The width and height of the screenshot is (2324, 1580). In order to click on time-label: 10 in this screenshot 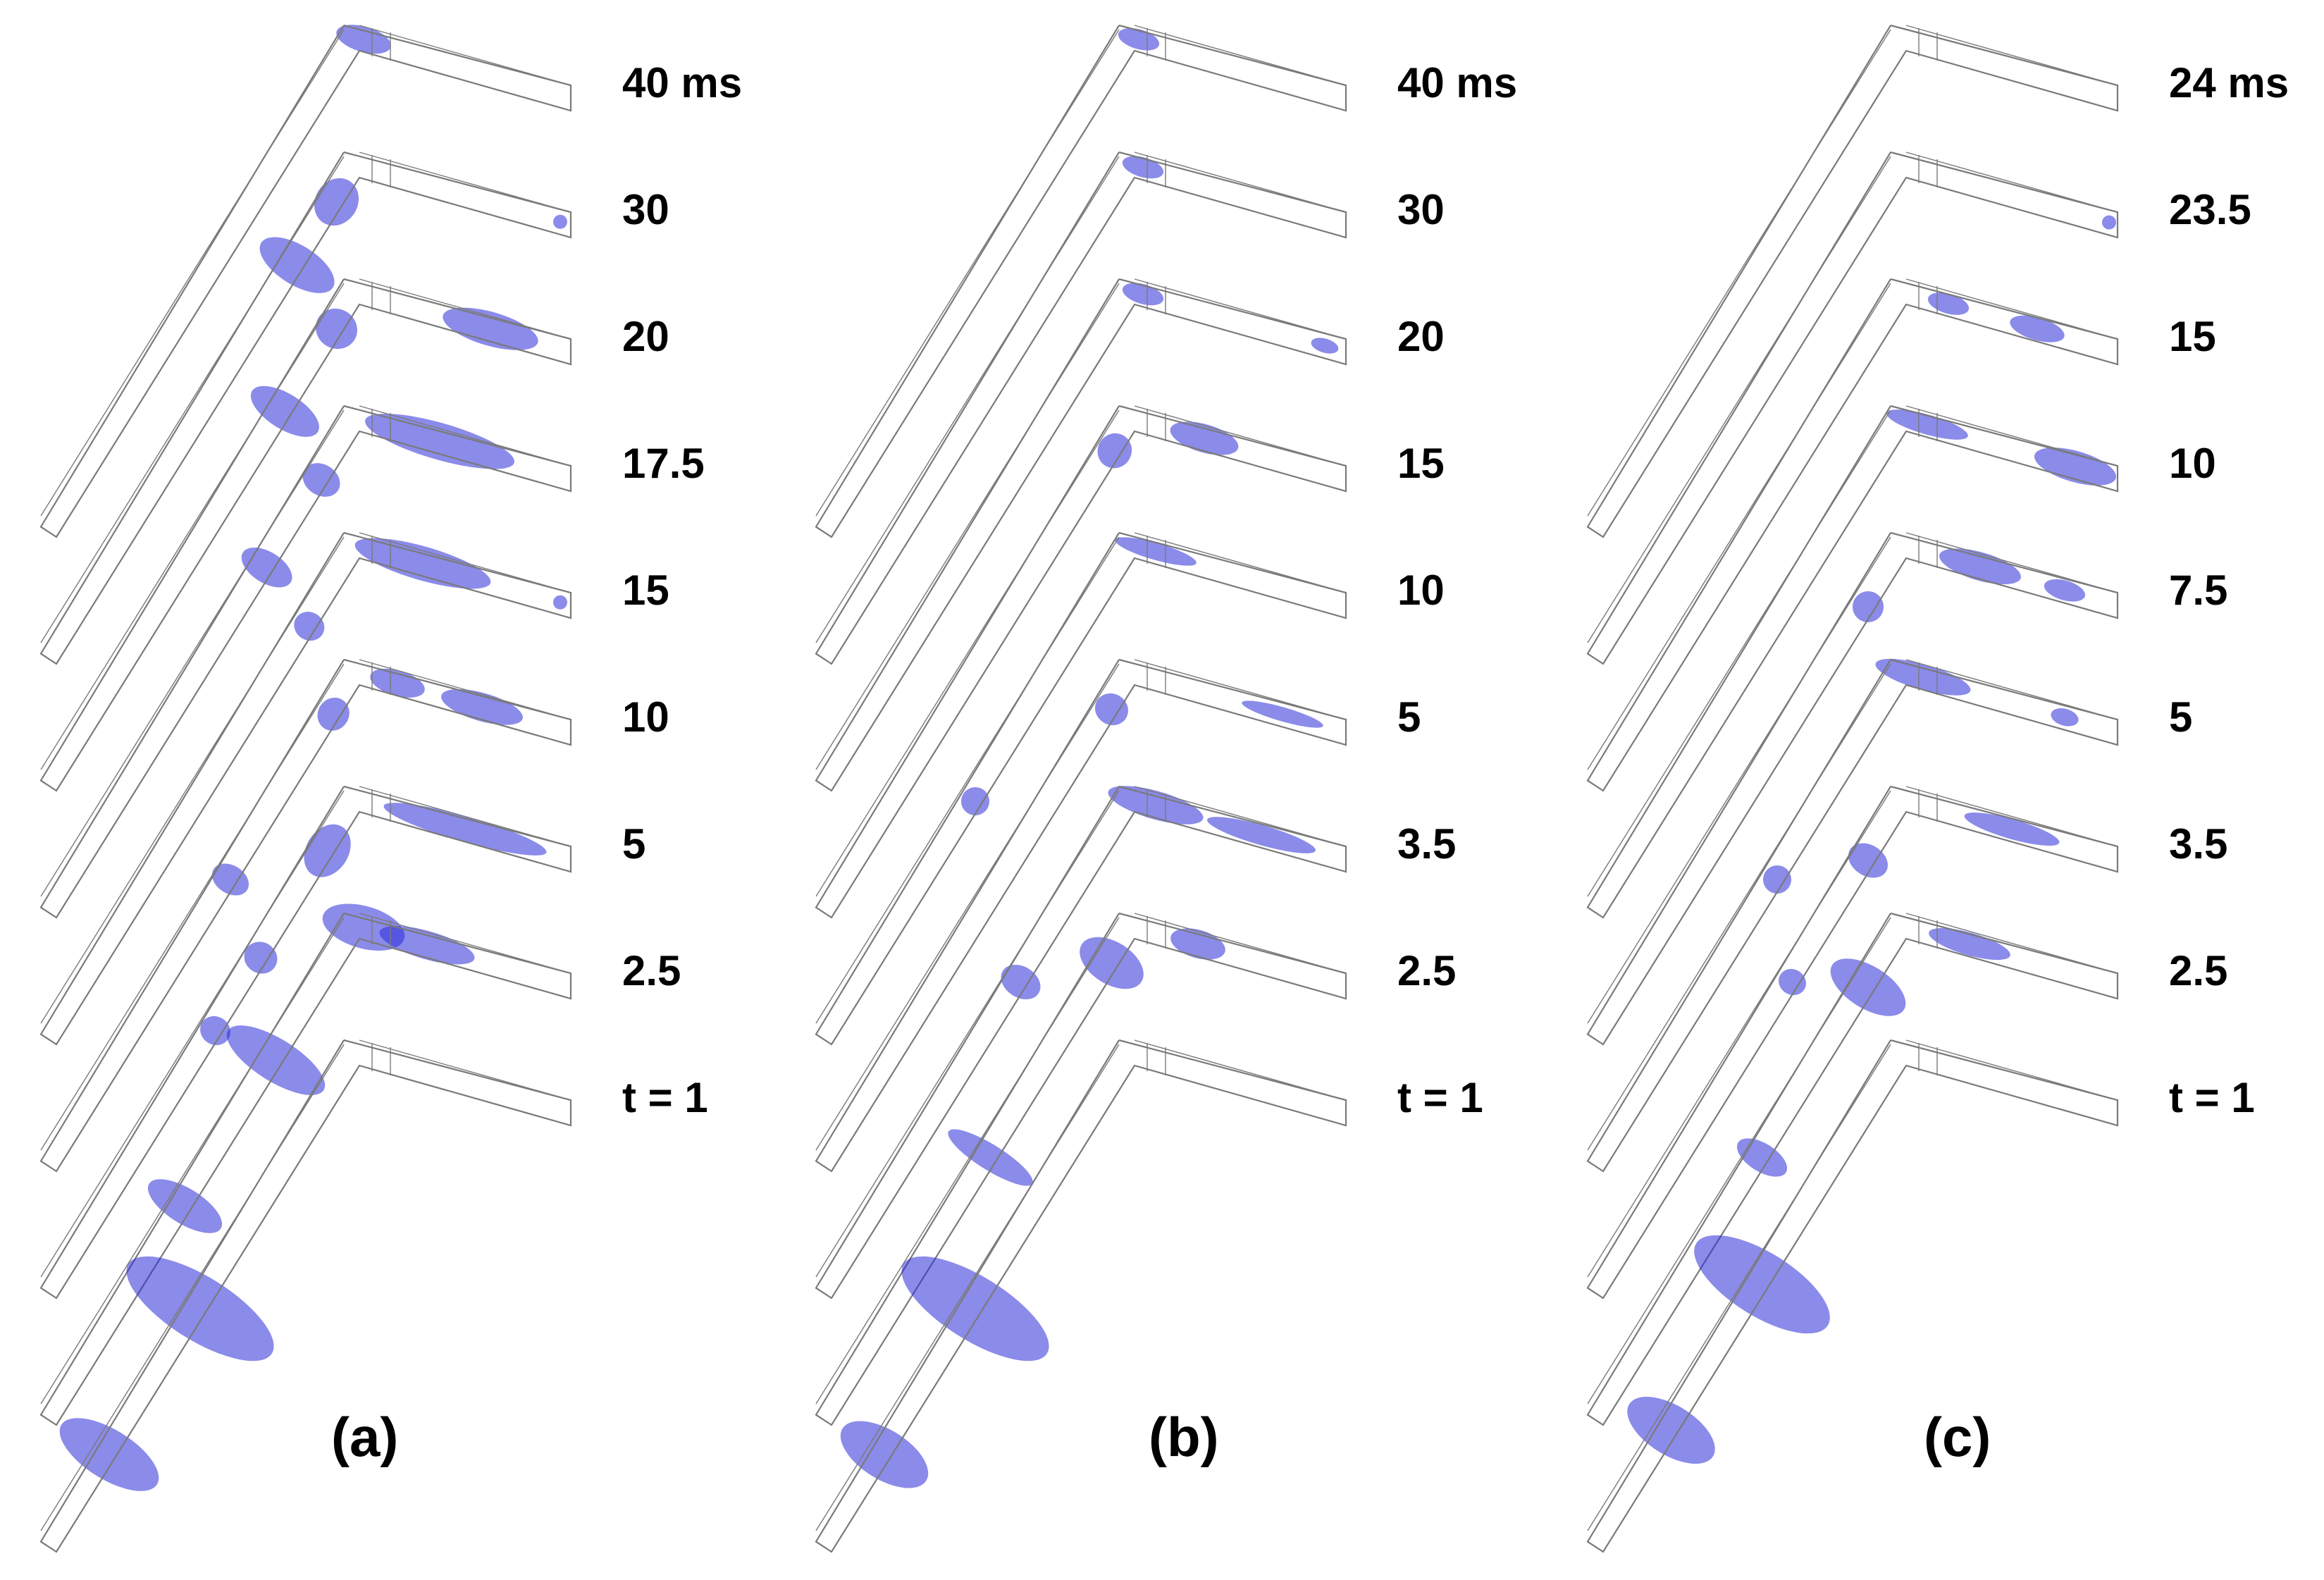, I will do `click(645, 717)`.